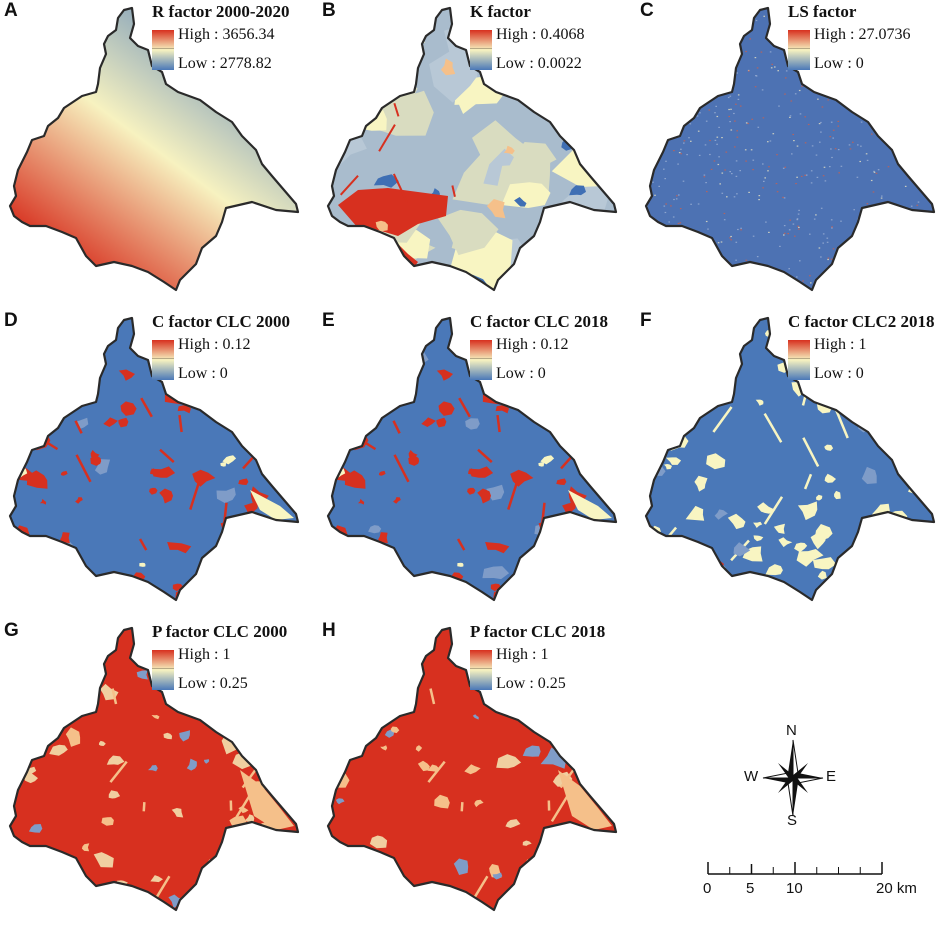  What do you see at coordinates (11, 320) in the screenshot?
I see `panel-label: D` at bounding box center [11, 320].